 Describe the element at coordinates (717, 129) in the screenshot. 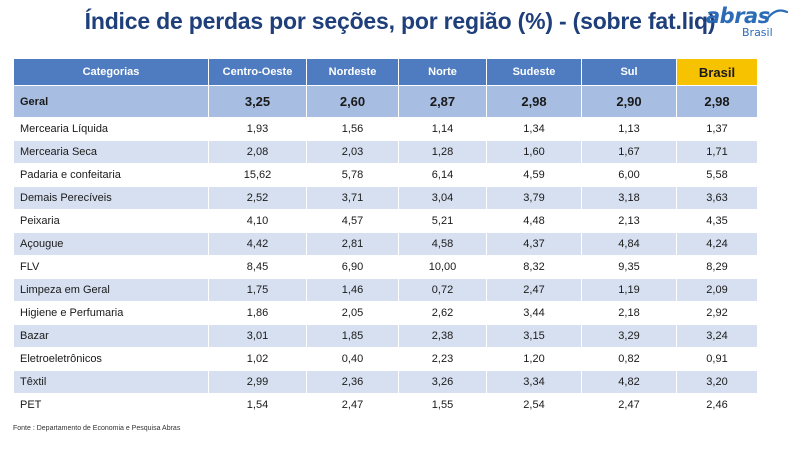

I see `cell-value: 1,37` at that location.